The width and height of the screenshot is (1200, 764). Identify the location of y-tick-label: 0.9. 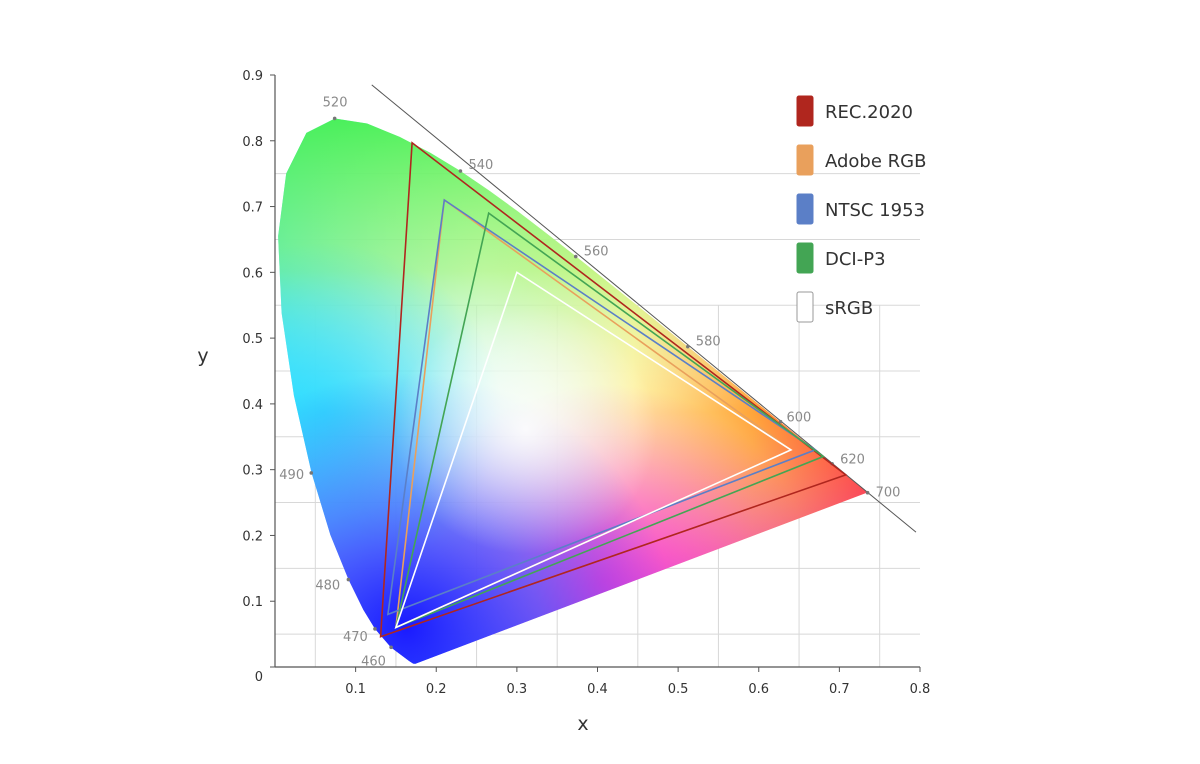
(252, 76).